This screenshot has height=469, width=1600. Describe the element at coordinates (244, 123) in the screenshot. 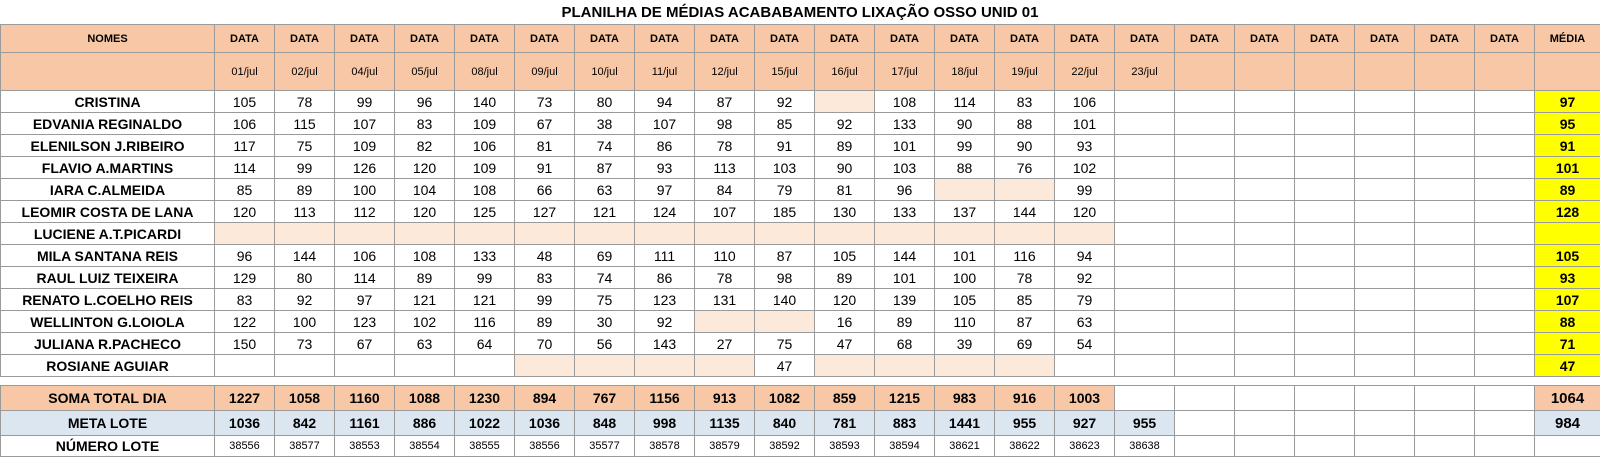

I see `score-cell: 106` at that location.